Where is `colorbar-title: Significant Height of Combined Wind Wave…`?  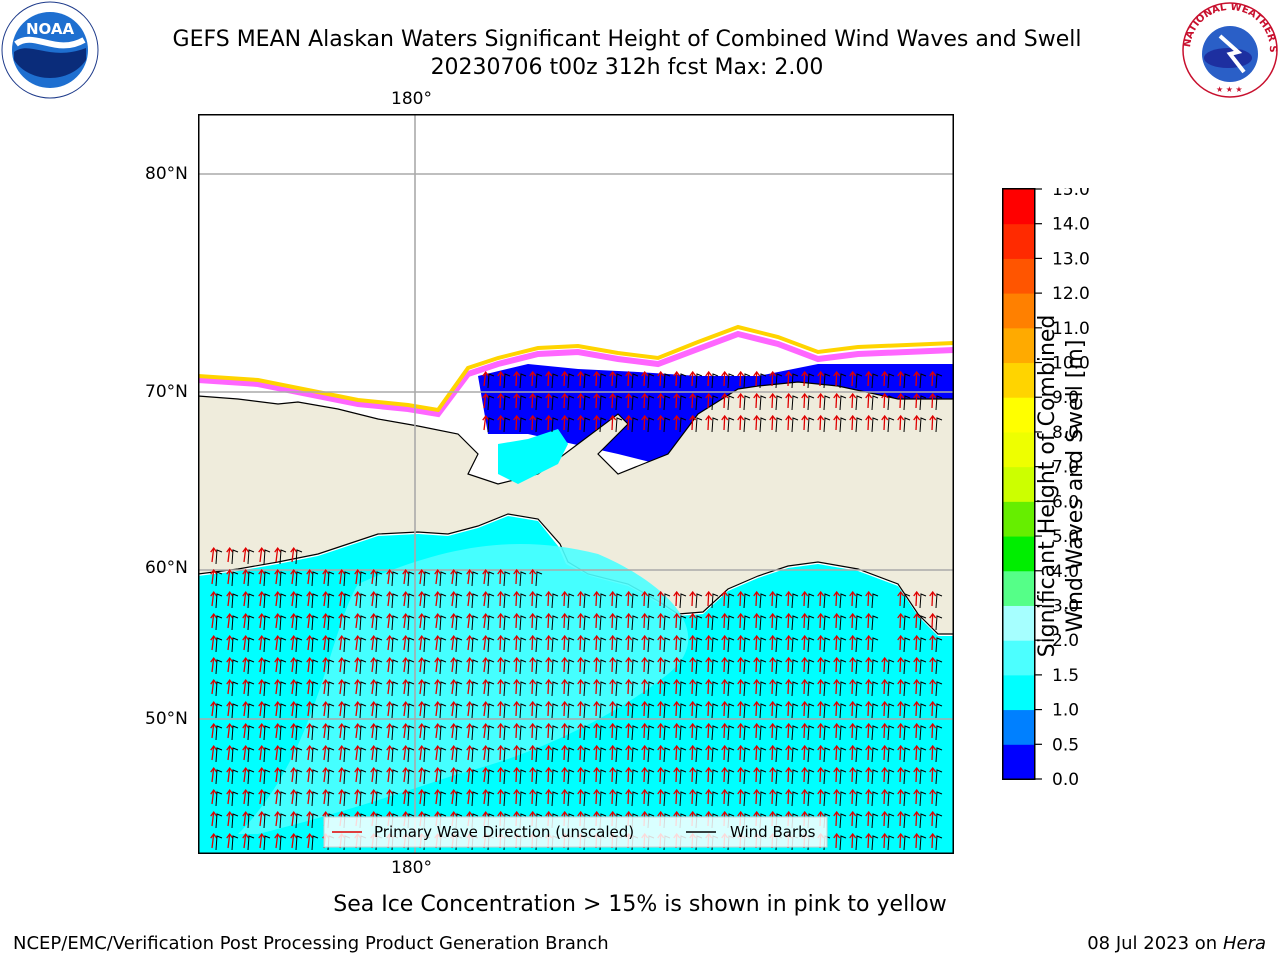 colorbar-title: Significant Height of Combined Wind Wave… is located at coordinates (1062, 486).